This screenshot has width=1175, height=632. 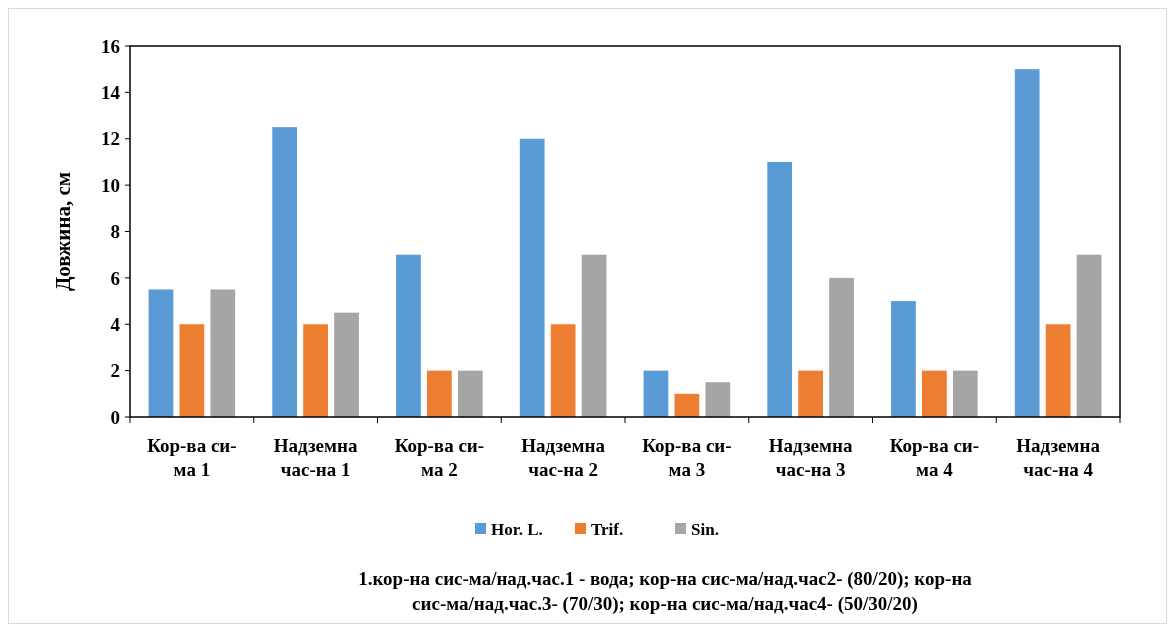 What do you see at coordinates (517, 529) in the screenshot?
I see `legend-label: Hor. L.` at bounding box center [517, 529].